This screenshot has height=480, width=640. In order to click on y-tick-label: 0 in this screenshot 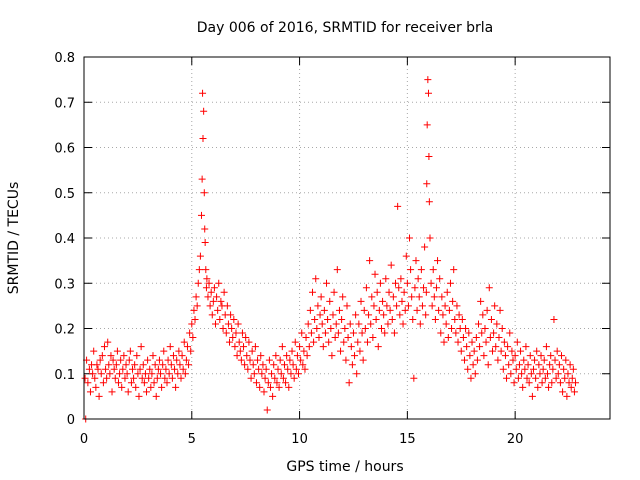, I will do `click(71, 420)`.